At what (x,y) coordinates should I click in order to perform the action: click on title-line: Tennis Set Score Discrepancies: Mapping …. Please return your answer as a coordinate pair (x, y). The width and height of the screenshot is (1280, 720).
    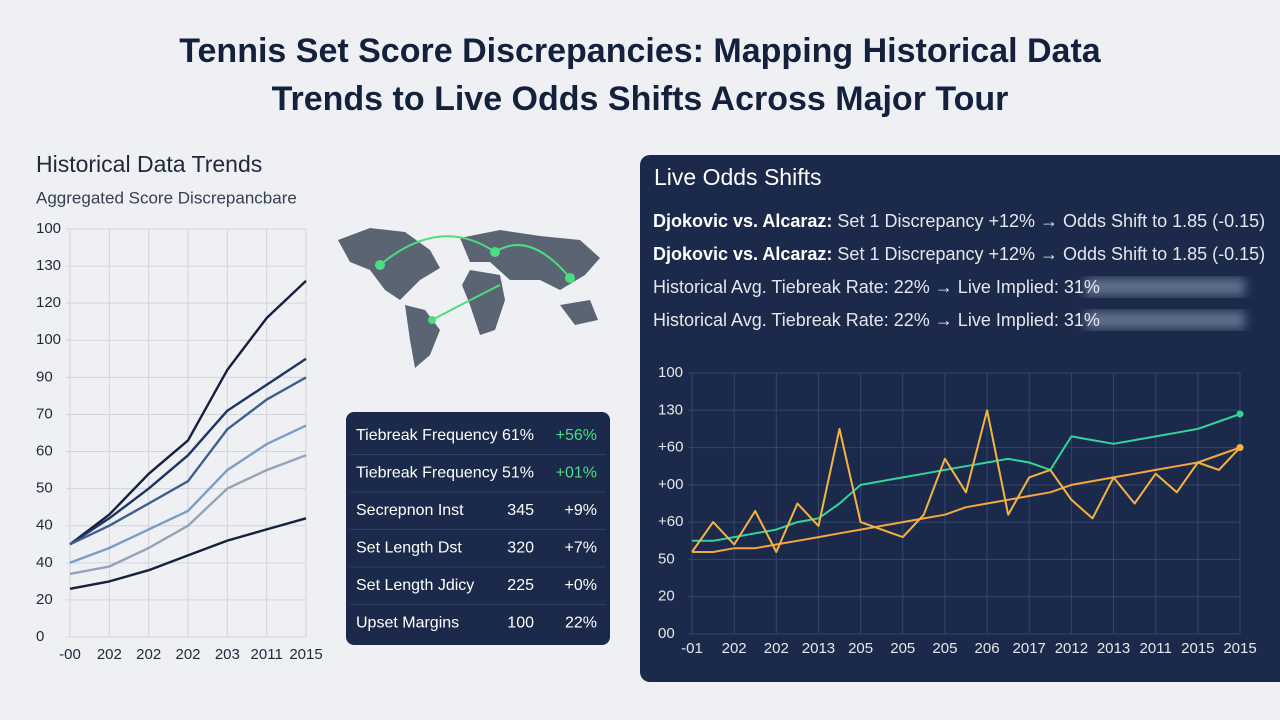
    Looking at the image, I should click on (640, 51).